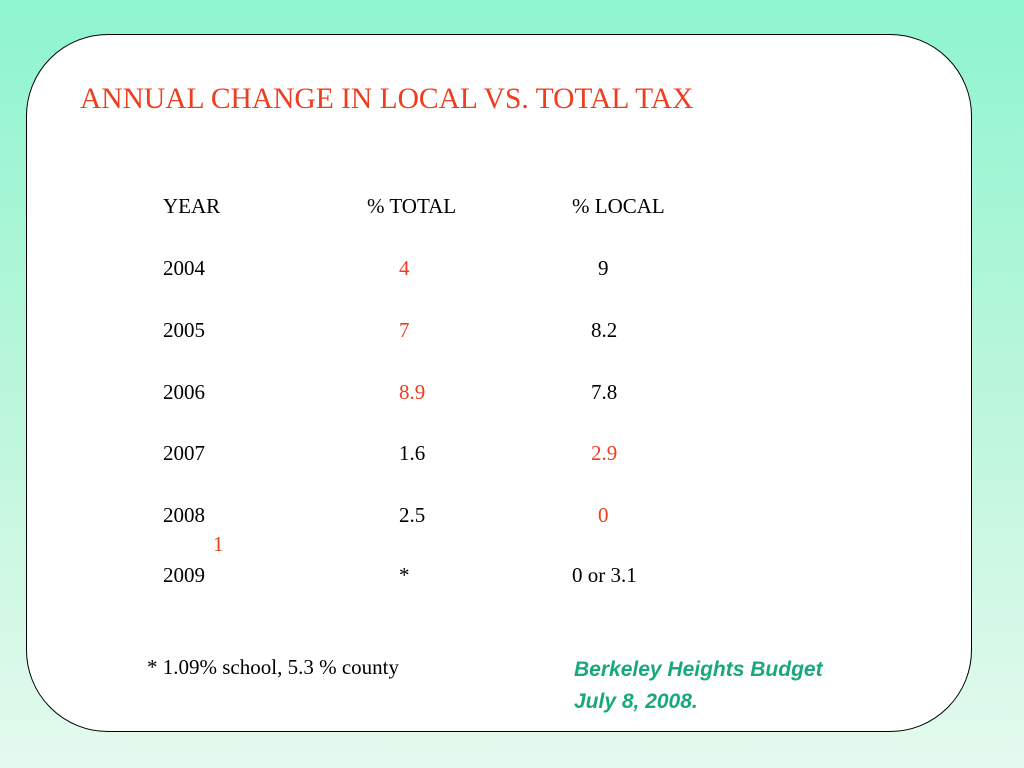  What do you see at coordinates (218, 544) in the screenshot?
I see `stray-mark: 1` at bounding box center [218, 544].